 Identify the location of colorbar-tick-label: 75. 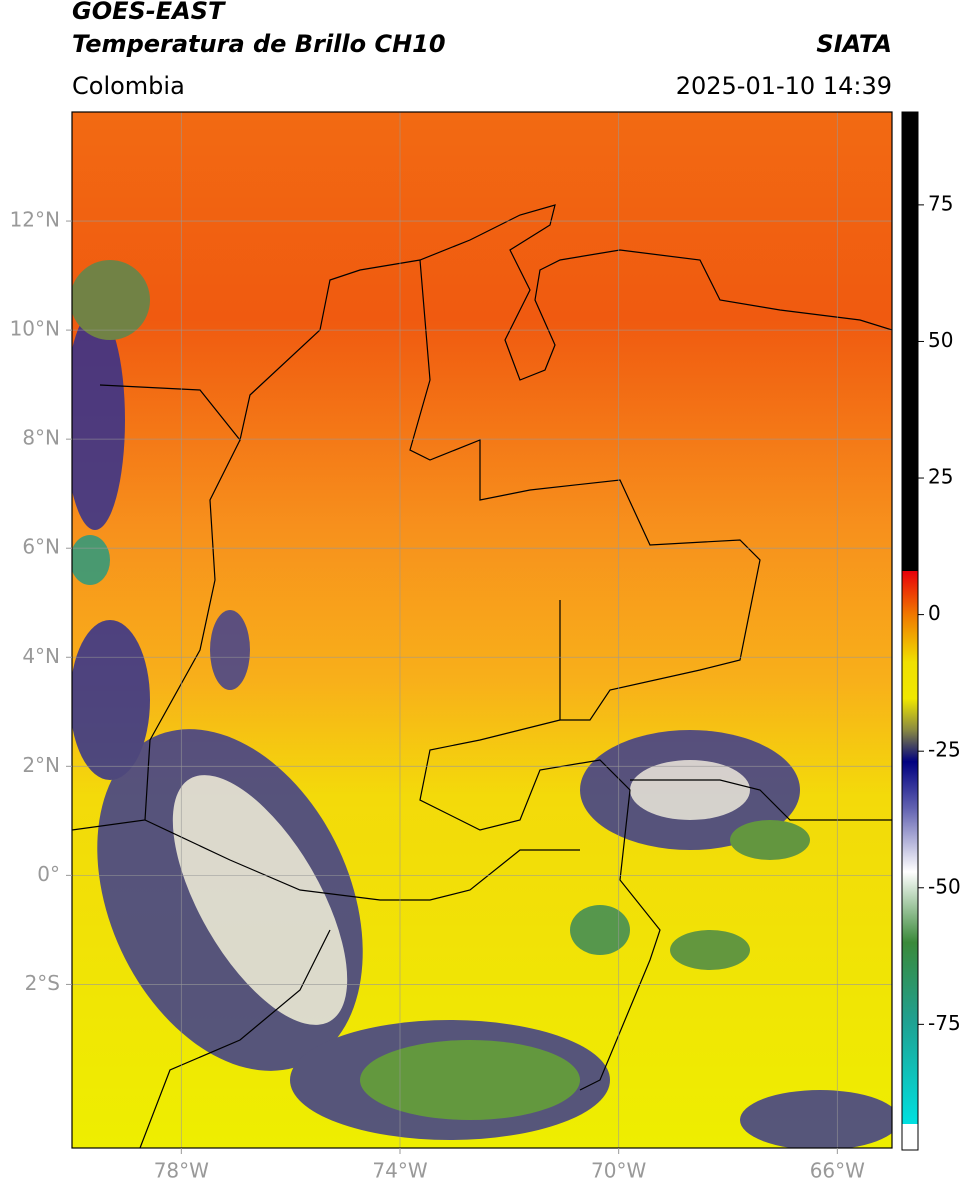
(940, 203).